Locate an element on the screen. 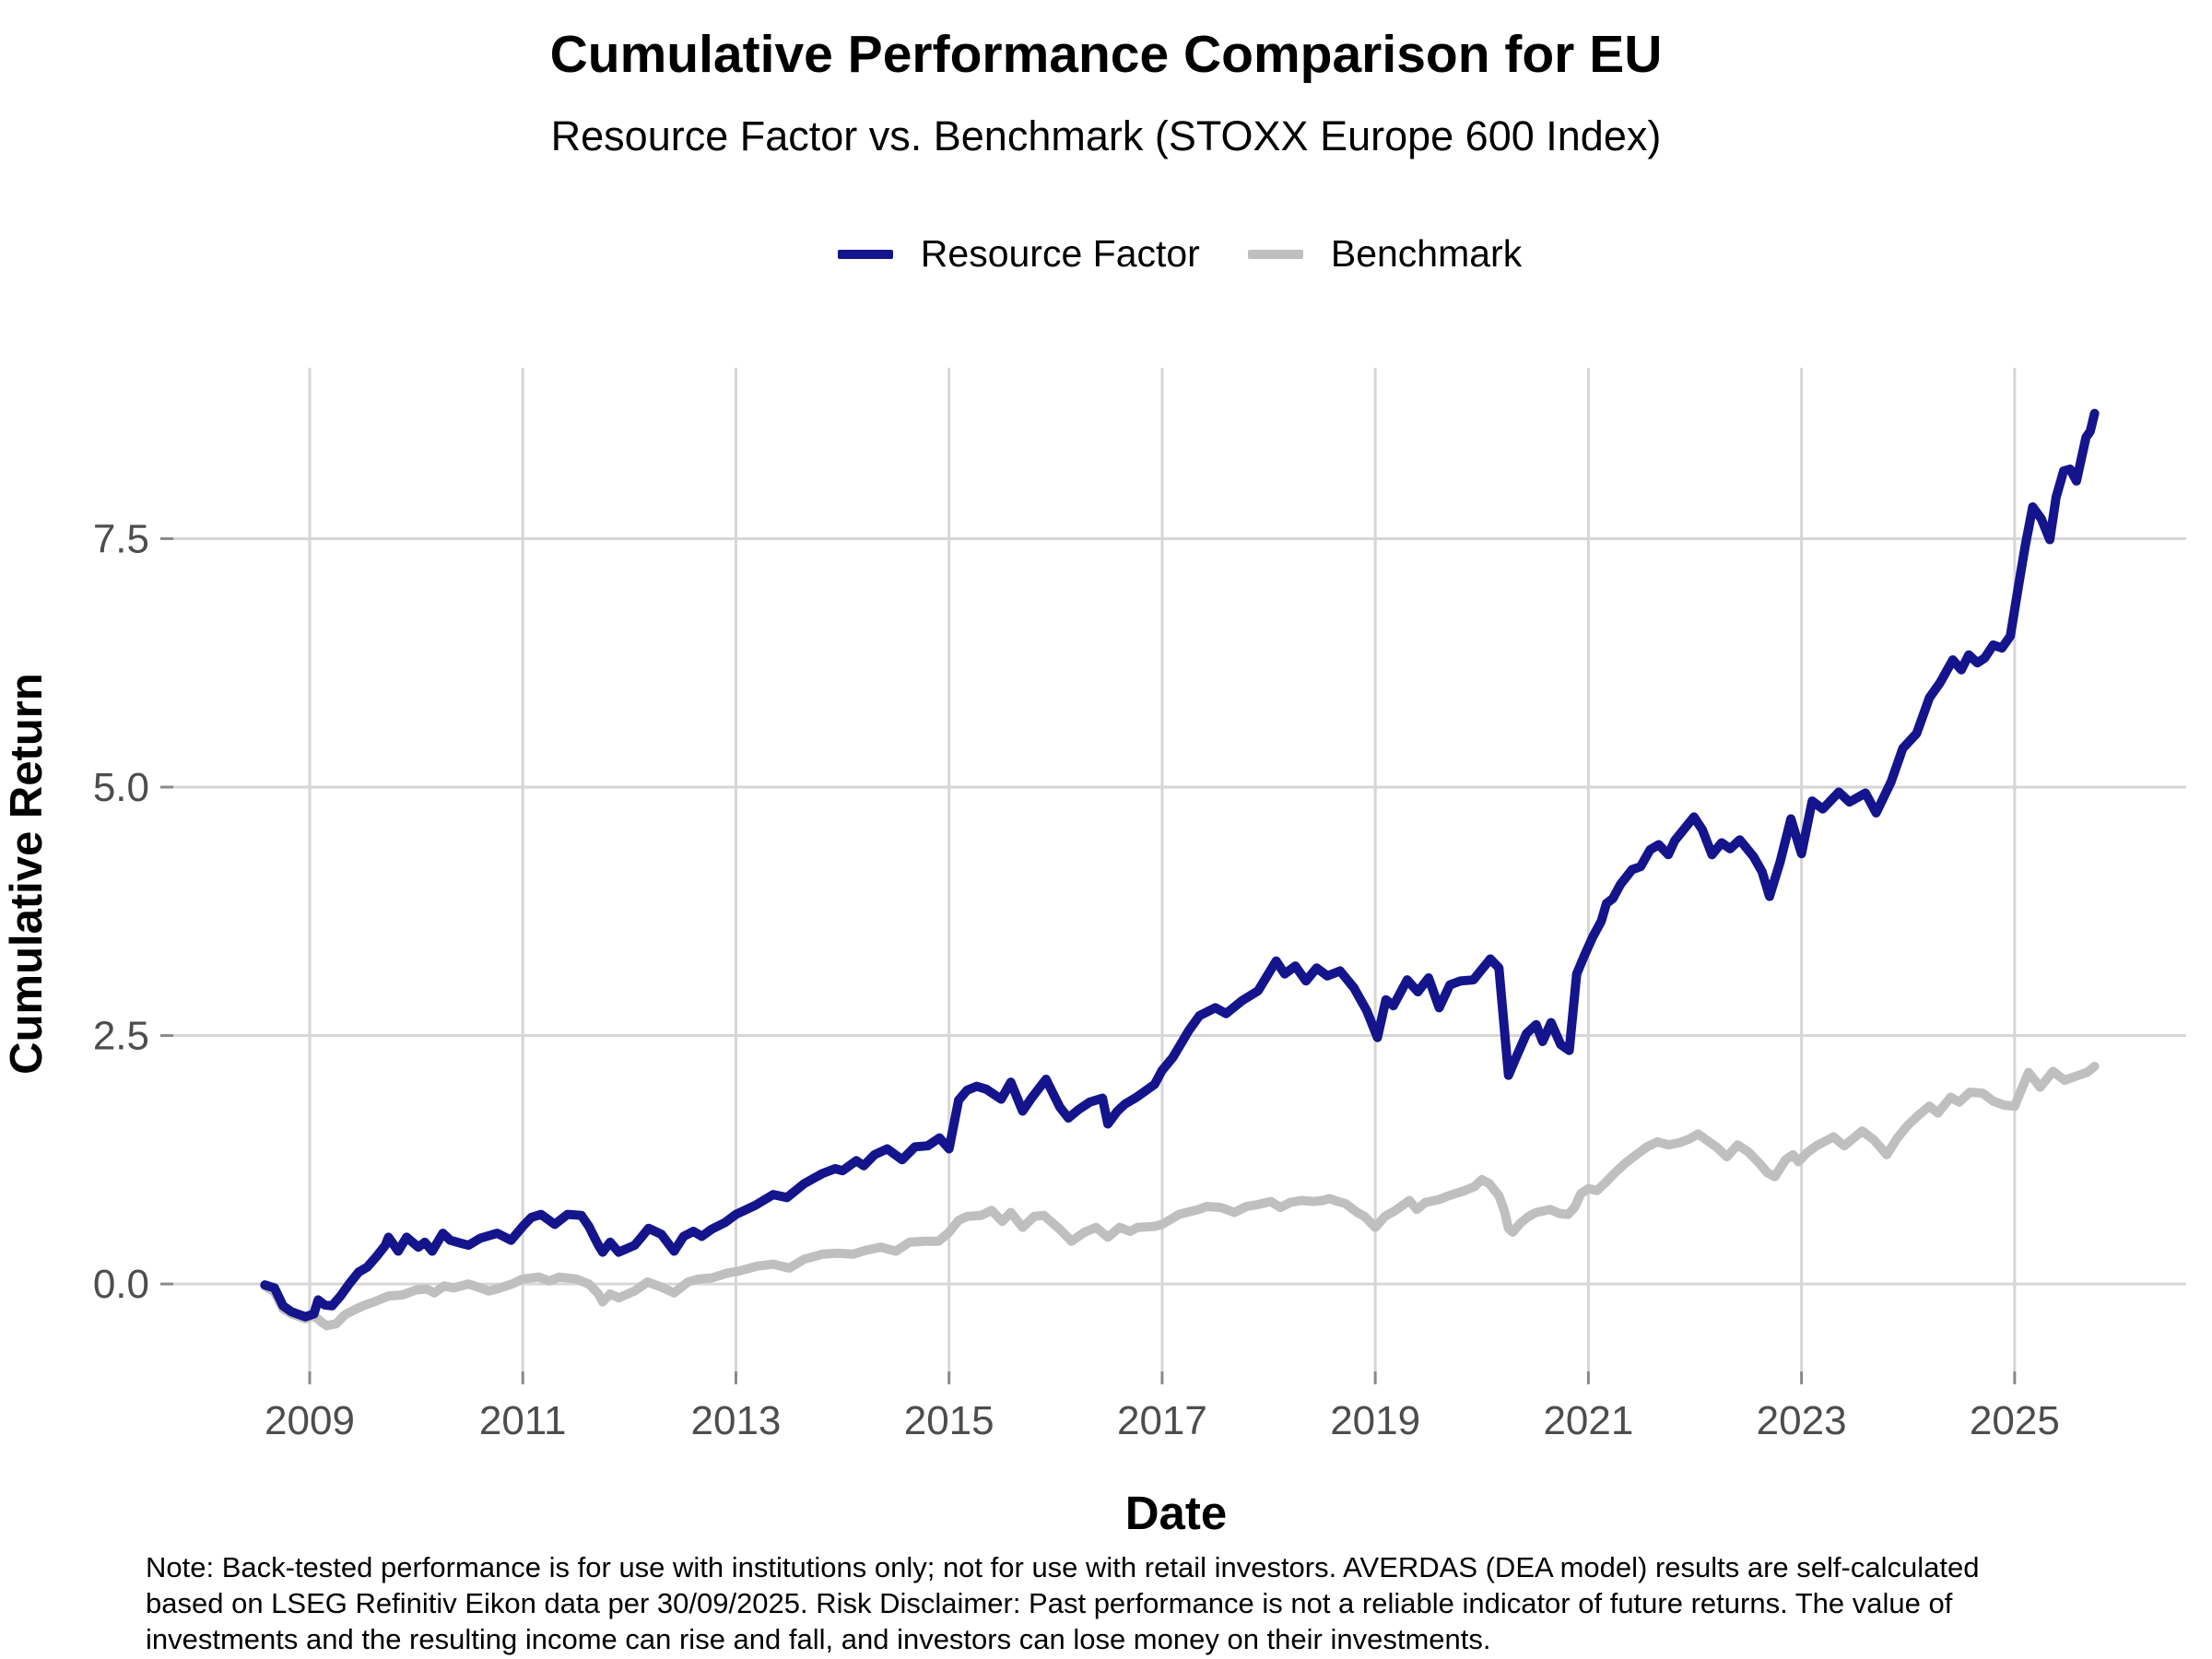 The image size is (2212, 1659). y-tick-label-5.0: 5.0 is located at coordinates (121, 787).